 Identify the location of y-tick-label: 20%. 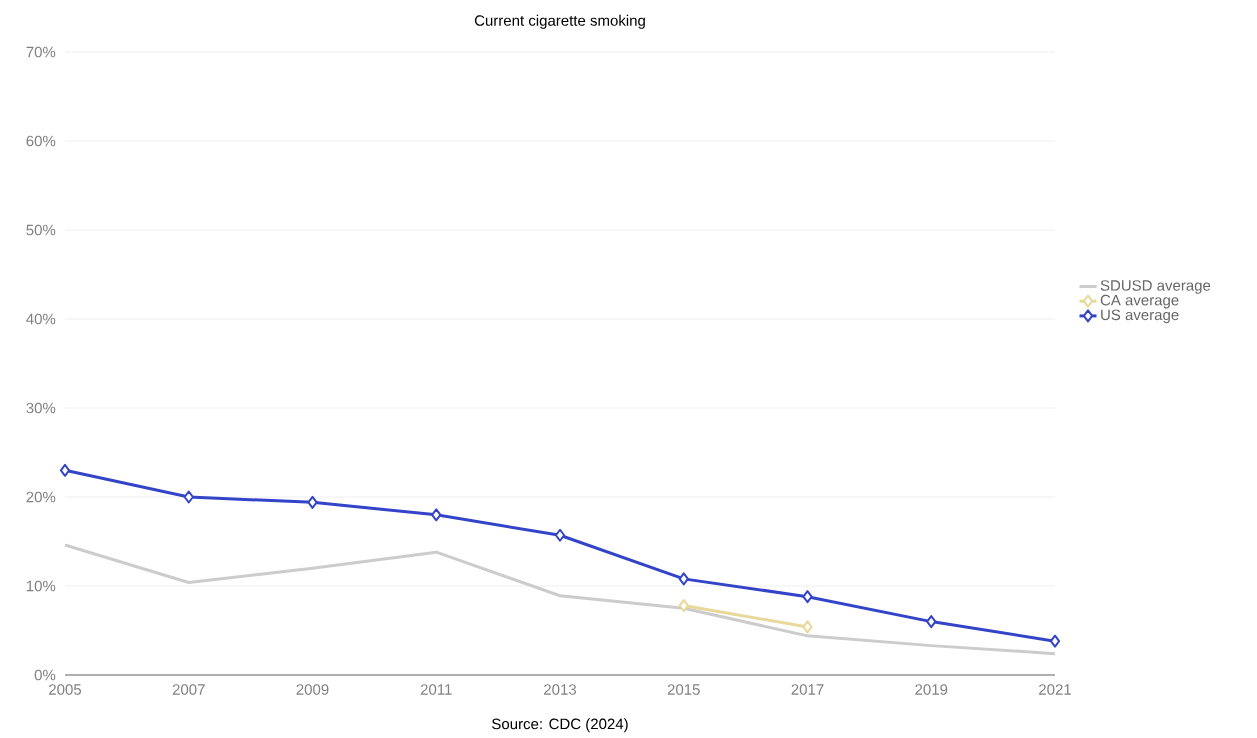
(41, 497).